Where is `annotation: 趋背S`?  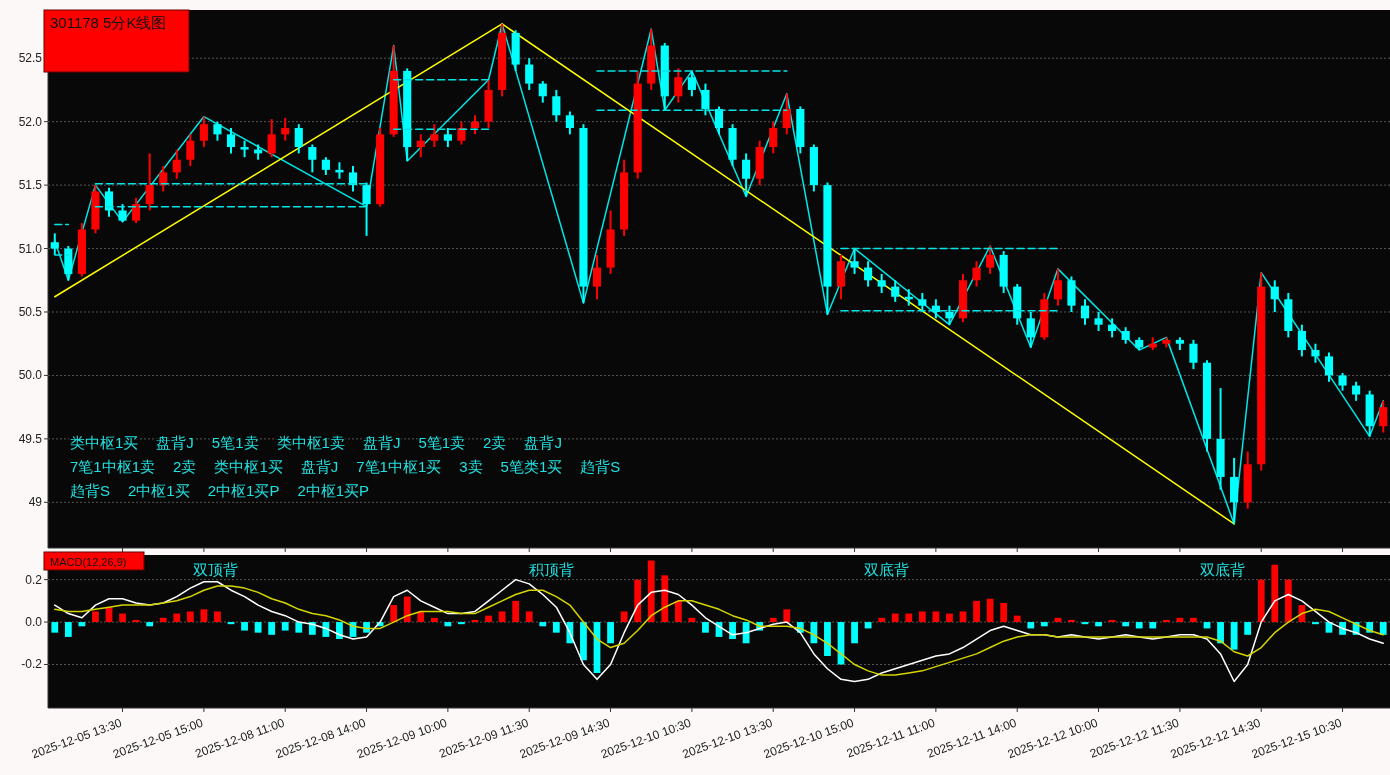
annotation: 趋背S is located at coordinates (90, 490).